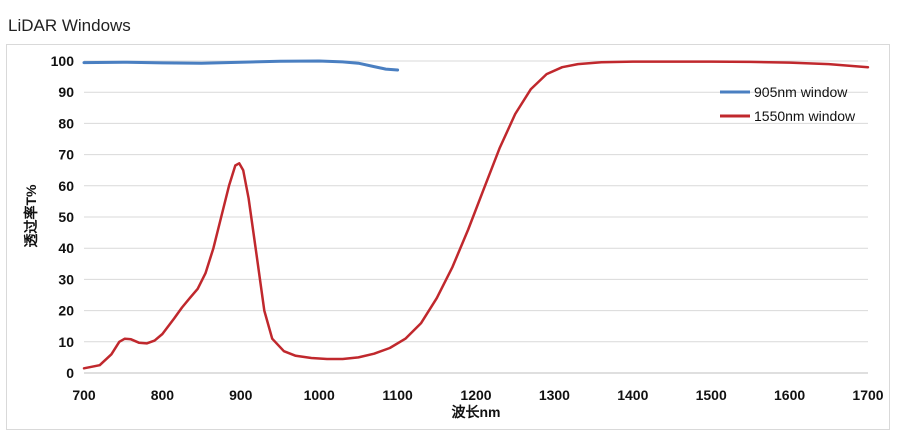 This screenshot has width=900, height=436. I want to click on y-tick-label: 70, so click(66, 155).